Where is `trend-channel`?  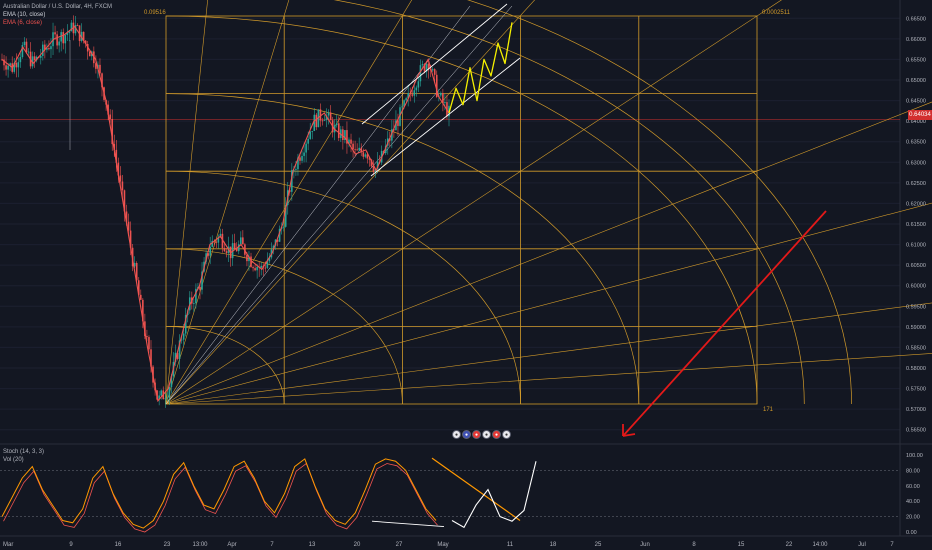 trend-channel is located at coordinates (441, 90).